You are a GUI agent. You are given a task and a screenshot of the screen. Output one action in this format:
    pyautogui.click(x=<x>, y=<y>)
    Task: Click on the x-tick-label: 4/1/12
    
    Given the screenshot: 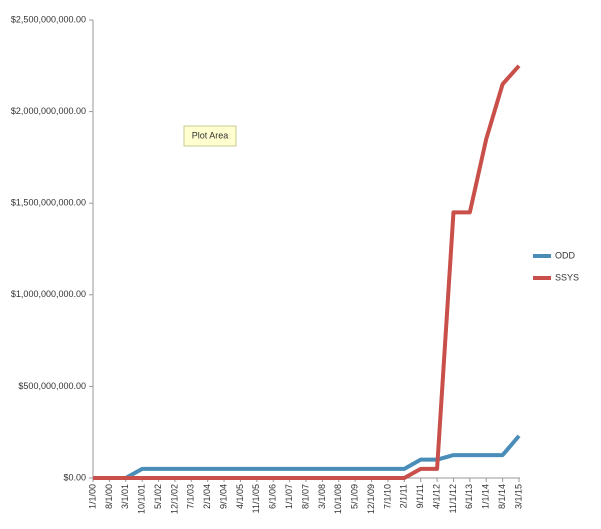 What is the action you would take?
    pyautogui.click(x=436, y=496)
    